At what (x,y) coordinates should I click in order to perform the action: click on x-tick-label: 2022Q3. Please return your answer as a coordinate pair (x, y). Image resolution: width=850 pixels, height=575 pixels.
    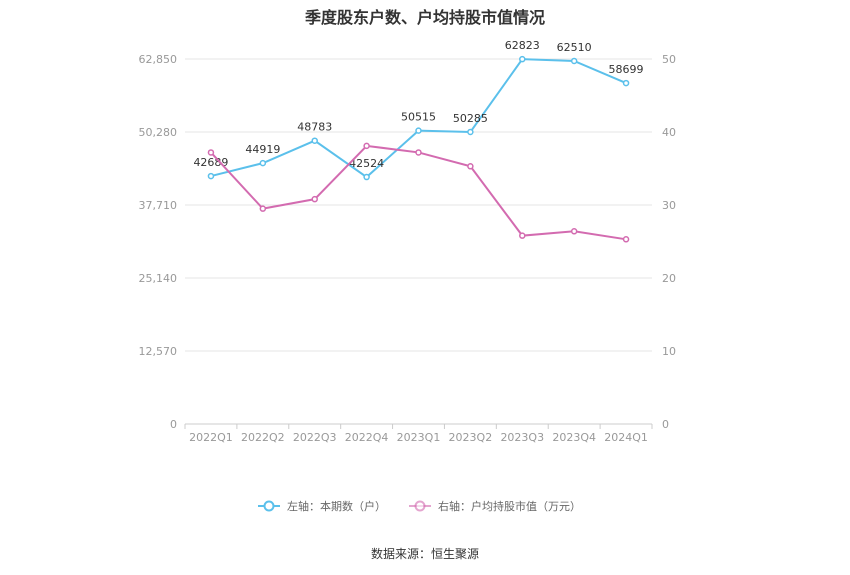
    Looking at the image, I should click on (315, 437).